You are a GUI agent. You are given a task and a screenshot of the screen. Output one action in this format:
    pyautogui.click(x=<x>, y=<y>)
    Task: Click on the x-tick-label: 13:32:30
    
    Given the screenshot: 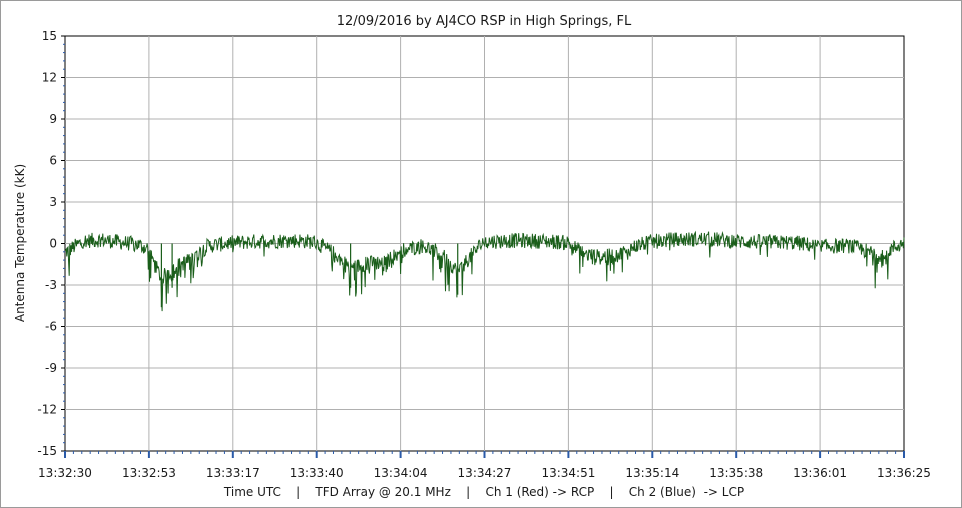 What is the action you would take?
    pyautogui.click(x=65, y=473)
    